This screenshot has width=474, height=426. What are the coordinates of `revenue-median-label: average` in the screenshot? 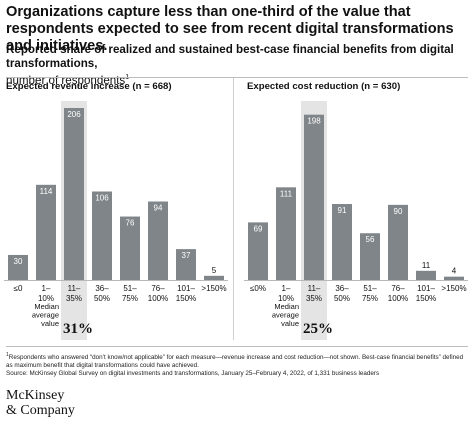 It's located at (45, 315).